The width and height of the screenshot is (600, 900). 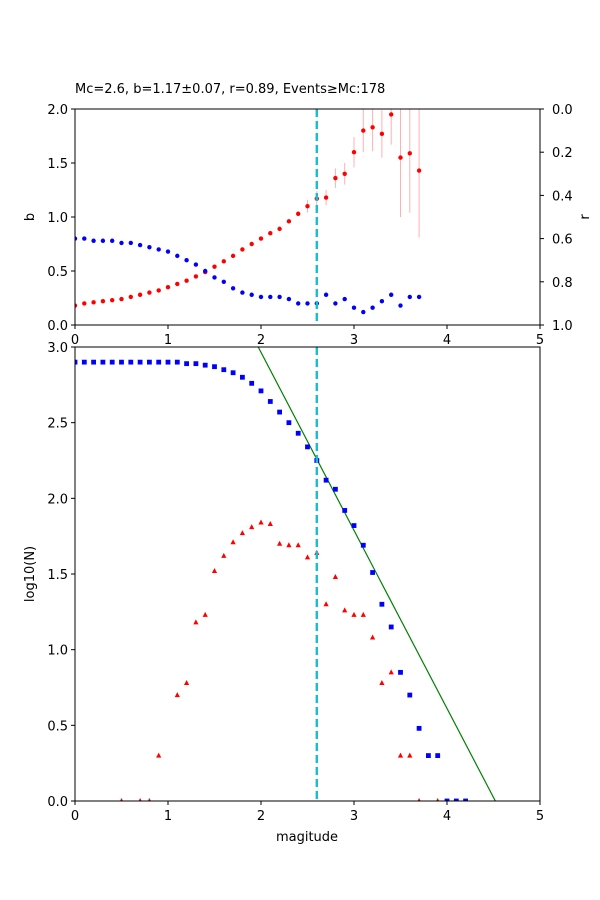 I want to click on x-tick-label: 0, so click(x=75, y=340).